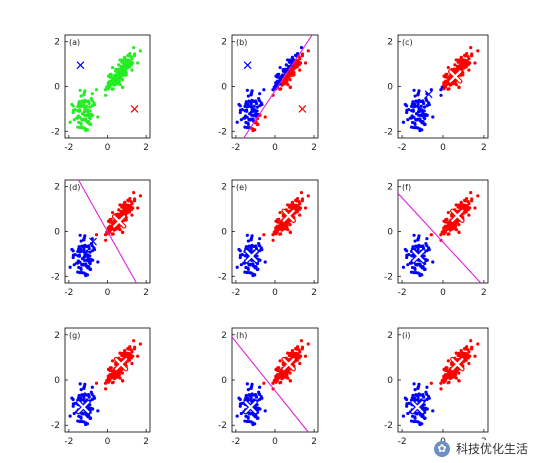  Describe the element at coordinates (241, 187) in the screenshot. I see `panel-label: (e)` at that location.